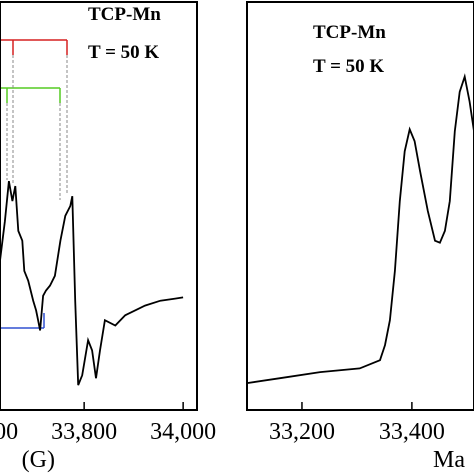  What do you see at coordinates (449, 460) in the screenshot?
I see `x-axis-label: Ma` at bounding box center [449, 460].